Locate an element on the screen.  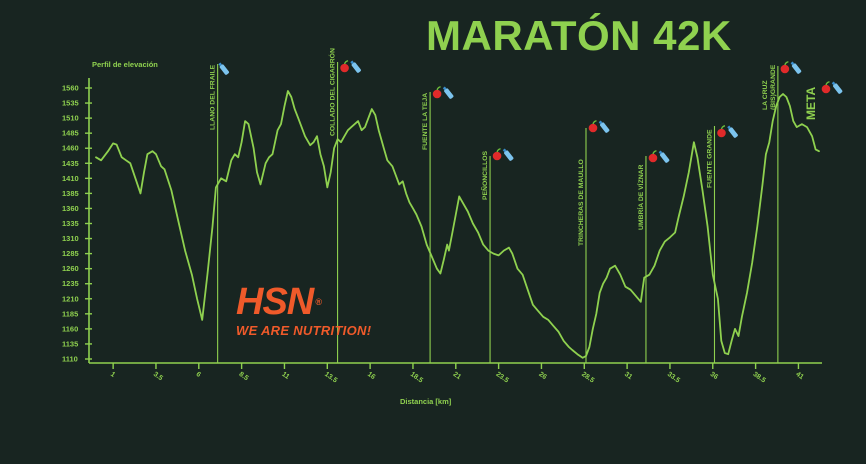
x-tick-label: 23.5 is located at coordinates (501, 378).